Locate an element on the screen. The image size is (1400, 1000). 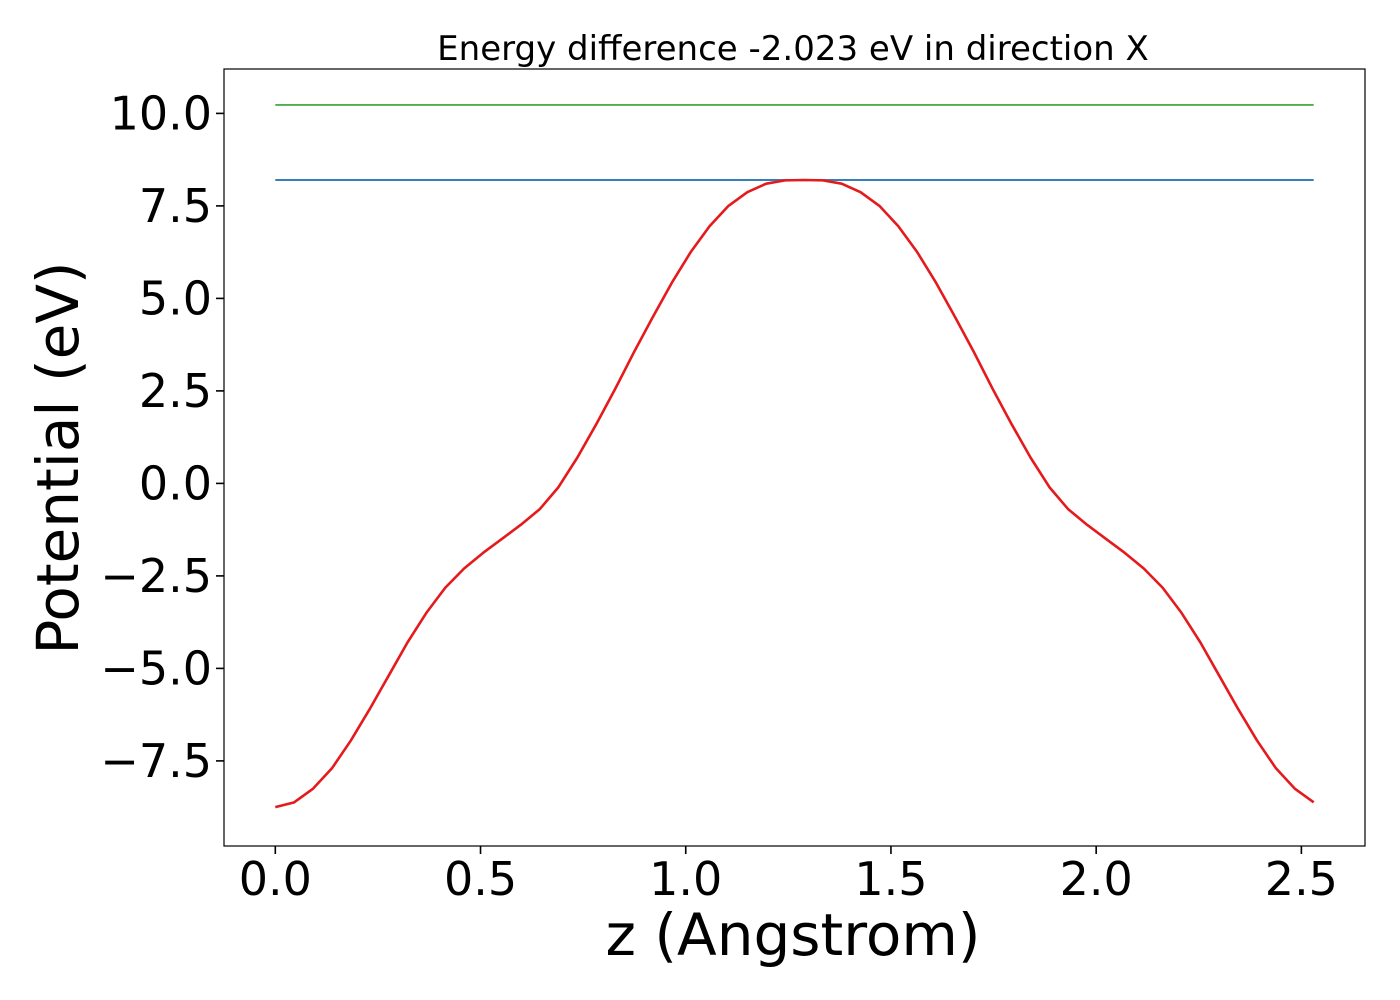
x-tick-label: 0.5 is located at coordinates (480, 879).